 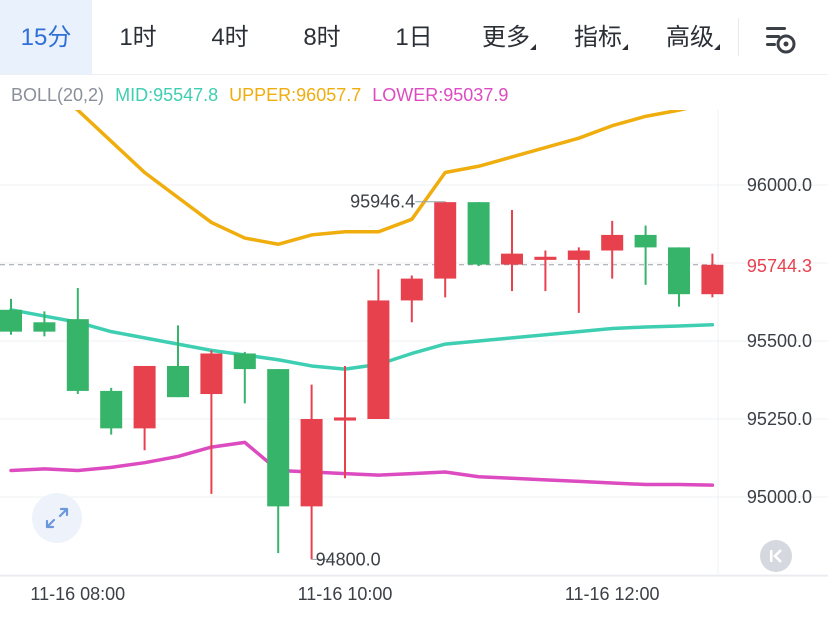 What do you see at coordinates (440, 95) in the screenshot?
I see `boll-lower-value: LOWER:95037.9` at bounding box center [440, 95].